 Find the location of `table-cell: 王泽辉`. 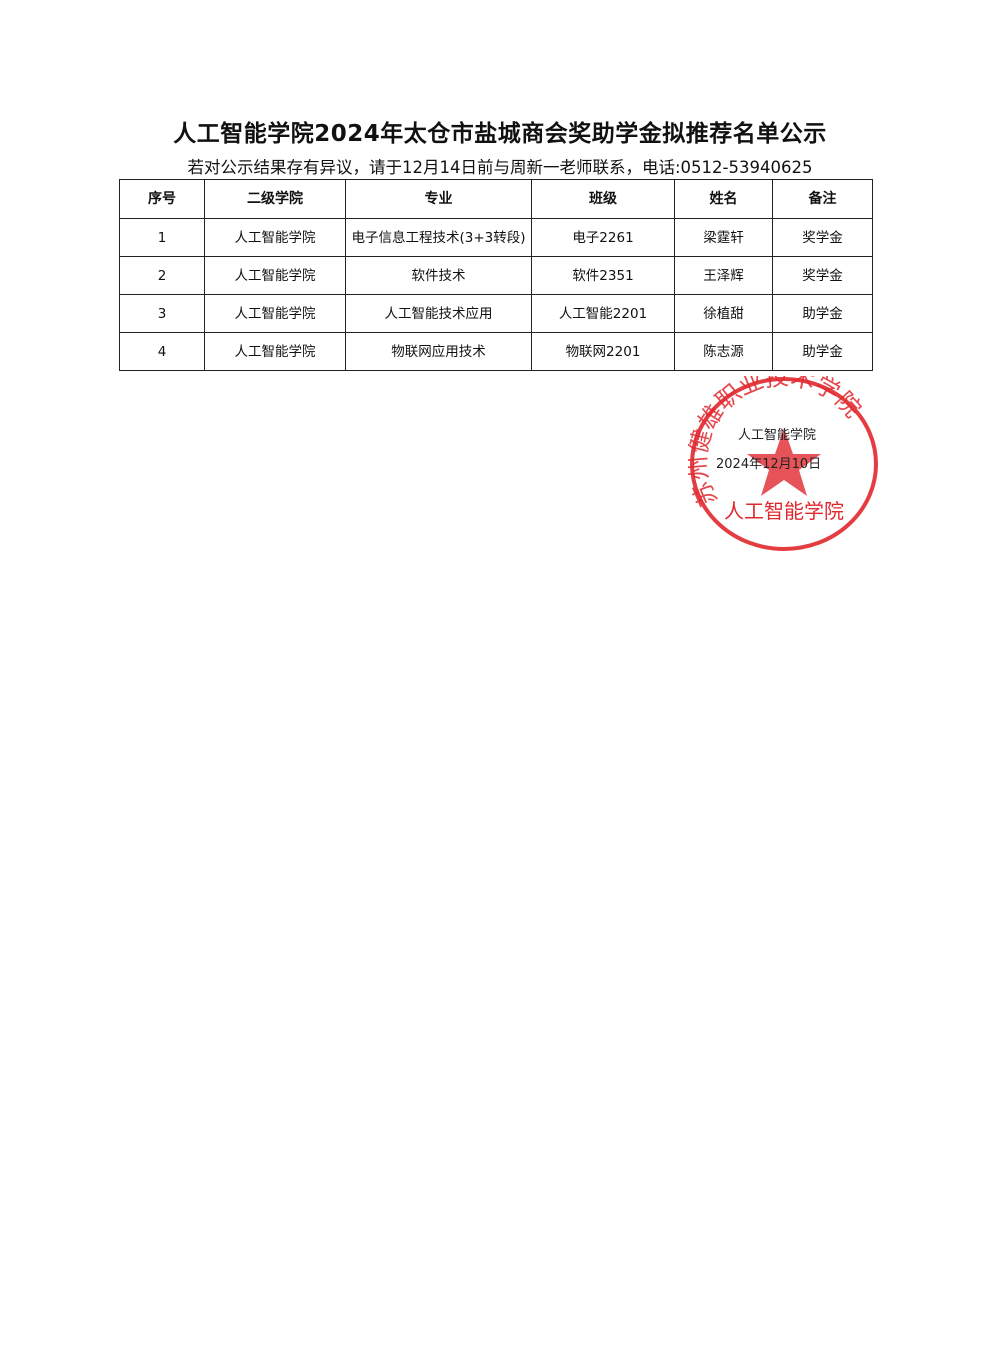

table-cell: 王泽辉 is located at coordinates (723, 275).